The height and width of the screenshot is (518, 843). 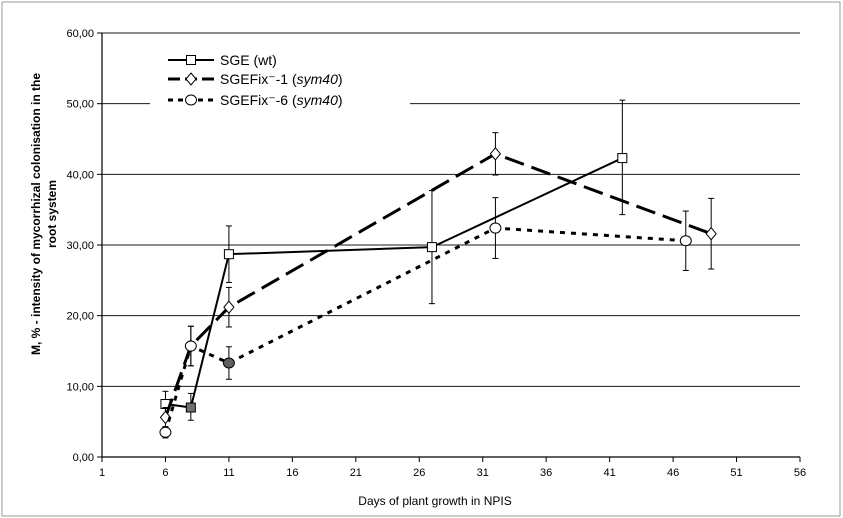 What do you see at coordinates (83, 458) in the screenshot?
I see `y-tick-label: 0,00` at bounding box center [83, 458].